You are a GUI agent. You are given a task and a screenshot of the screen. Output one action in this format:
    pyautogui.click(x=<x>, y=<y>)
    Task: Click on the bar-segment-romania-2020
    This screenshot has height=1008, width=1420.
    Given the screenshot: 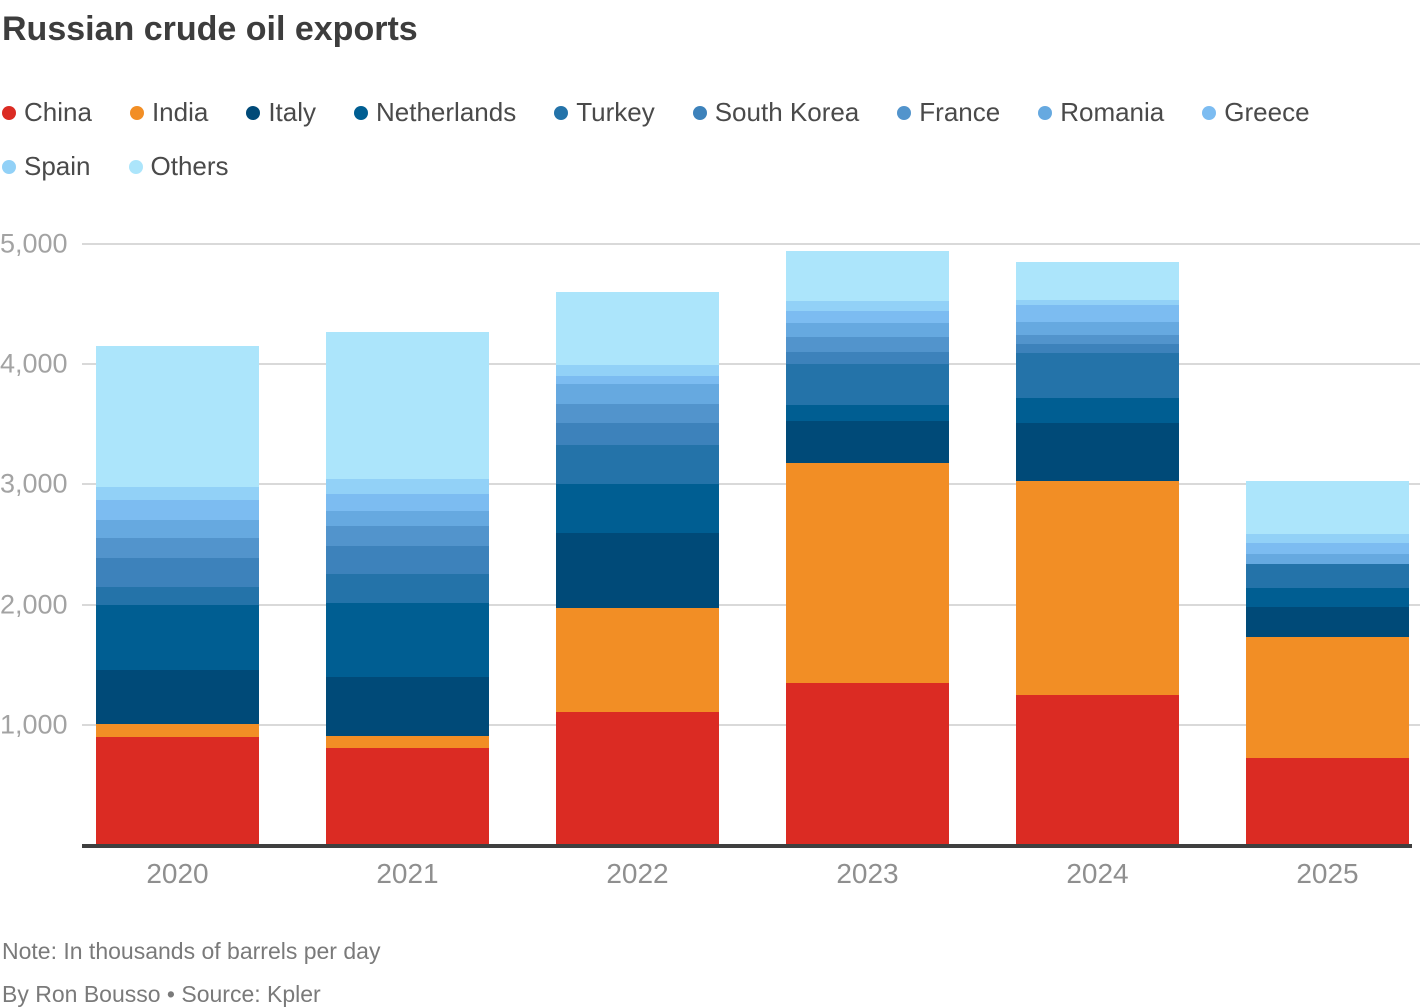 What is the action you would take?
    pyautogui.click(x=177, y=528)
    